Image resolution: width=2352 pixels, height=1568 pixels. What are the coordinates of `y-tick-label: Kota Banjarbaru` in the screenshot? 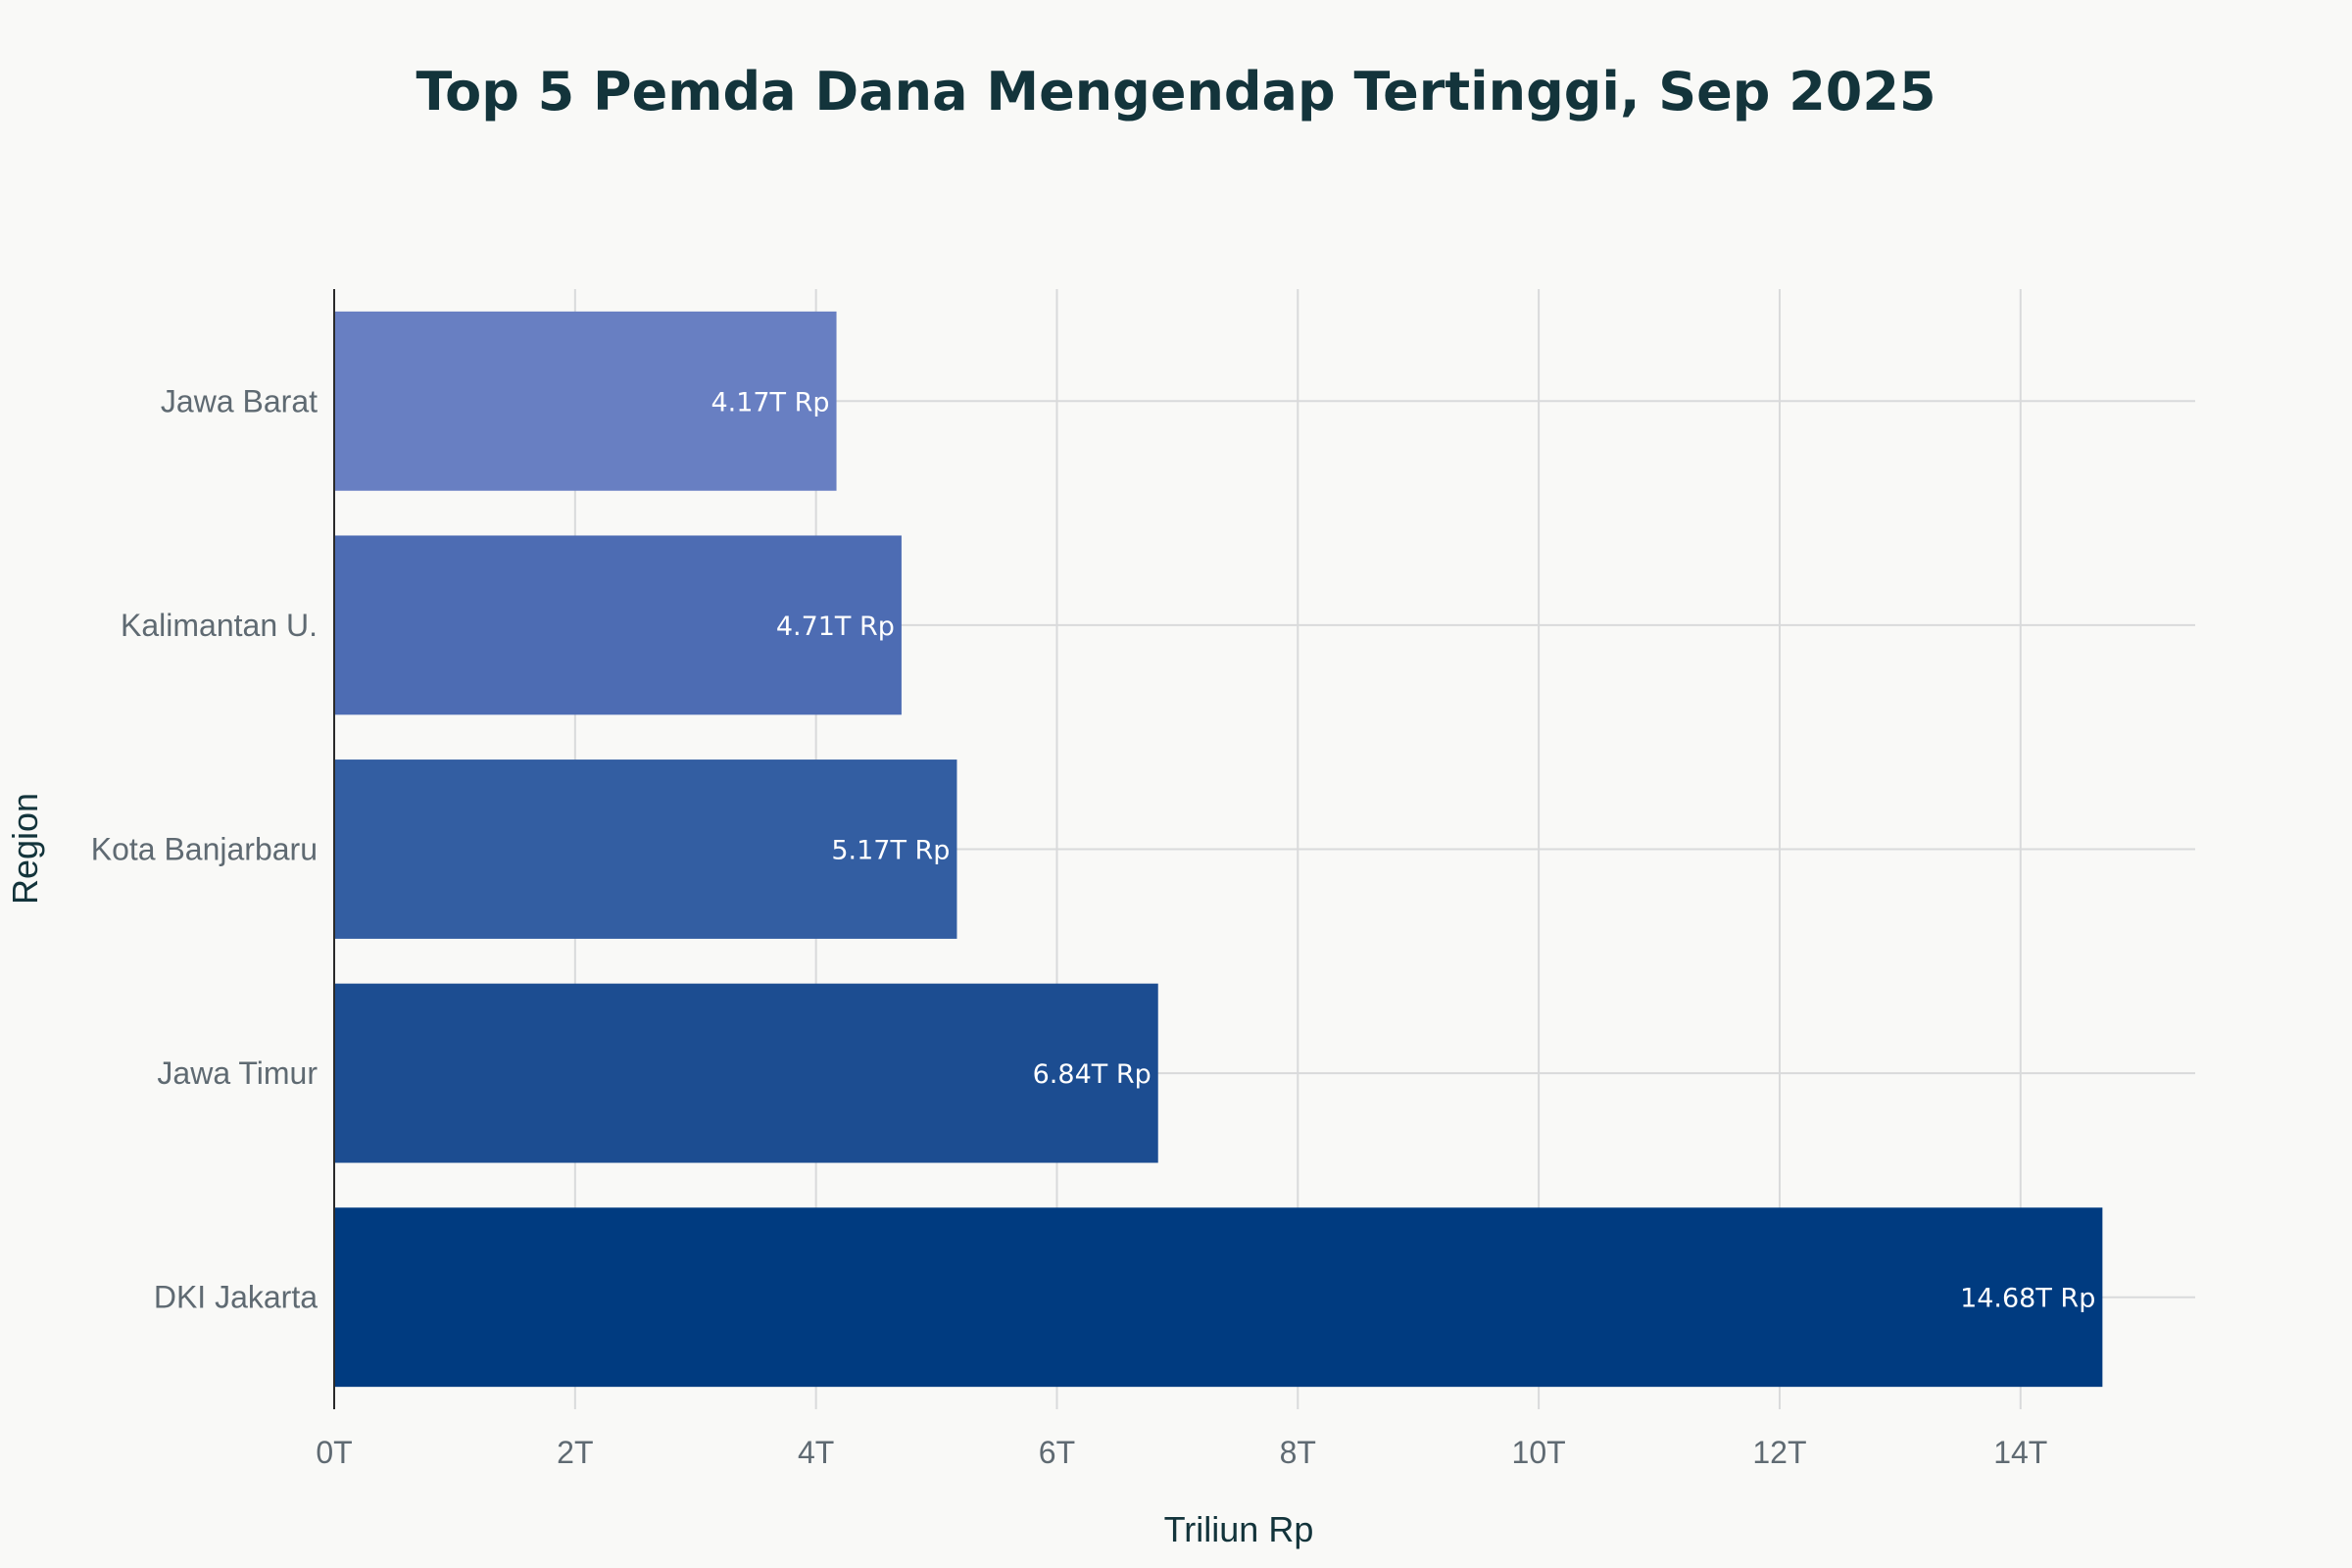 It's located at (204, 849).